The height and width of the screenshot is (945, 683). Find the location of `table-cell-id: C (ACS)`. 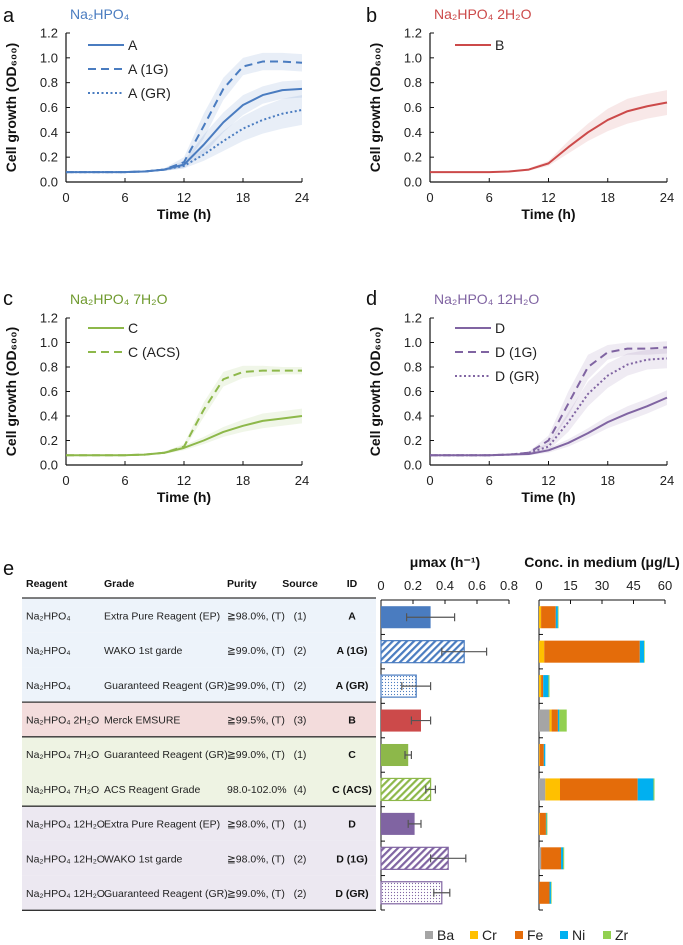

table-cell-id: C (ACS) is located at coordinates (352, 790).